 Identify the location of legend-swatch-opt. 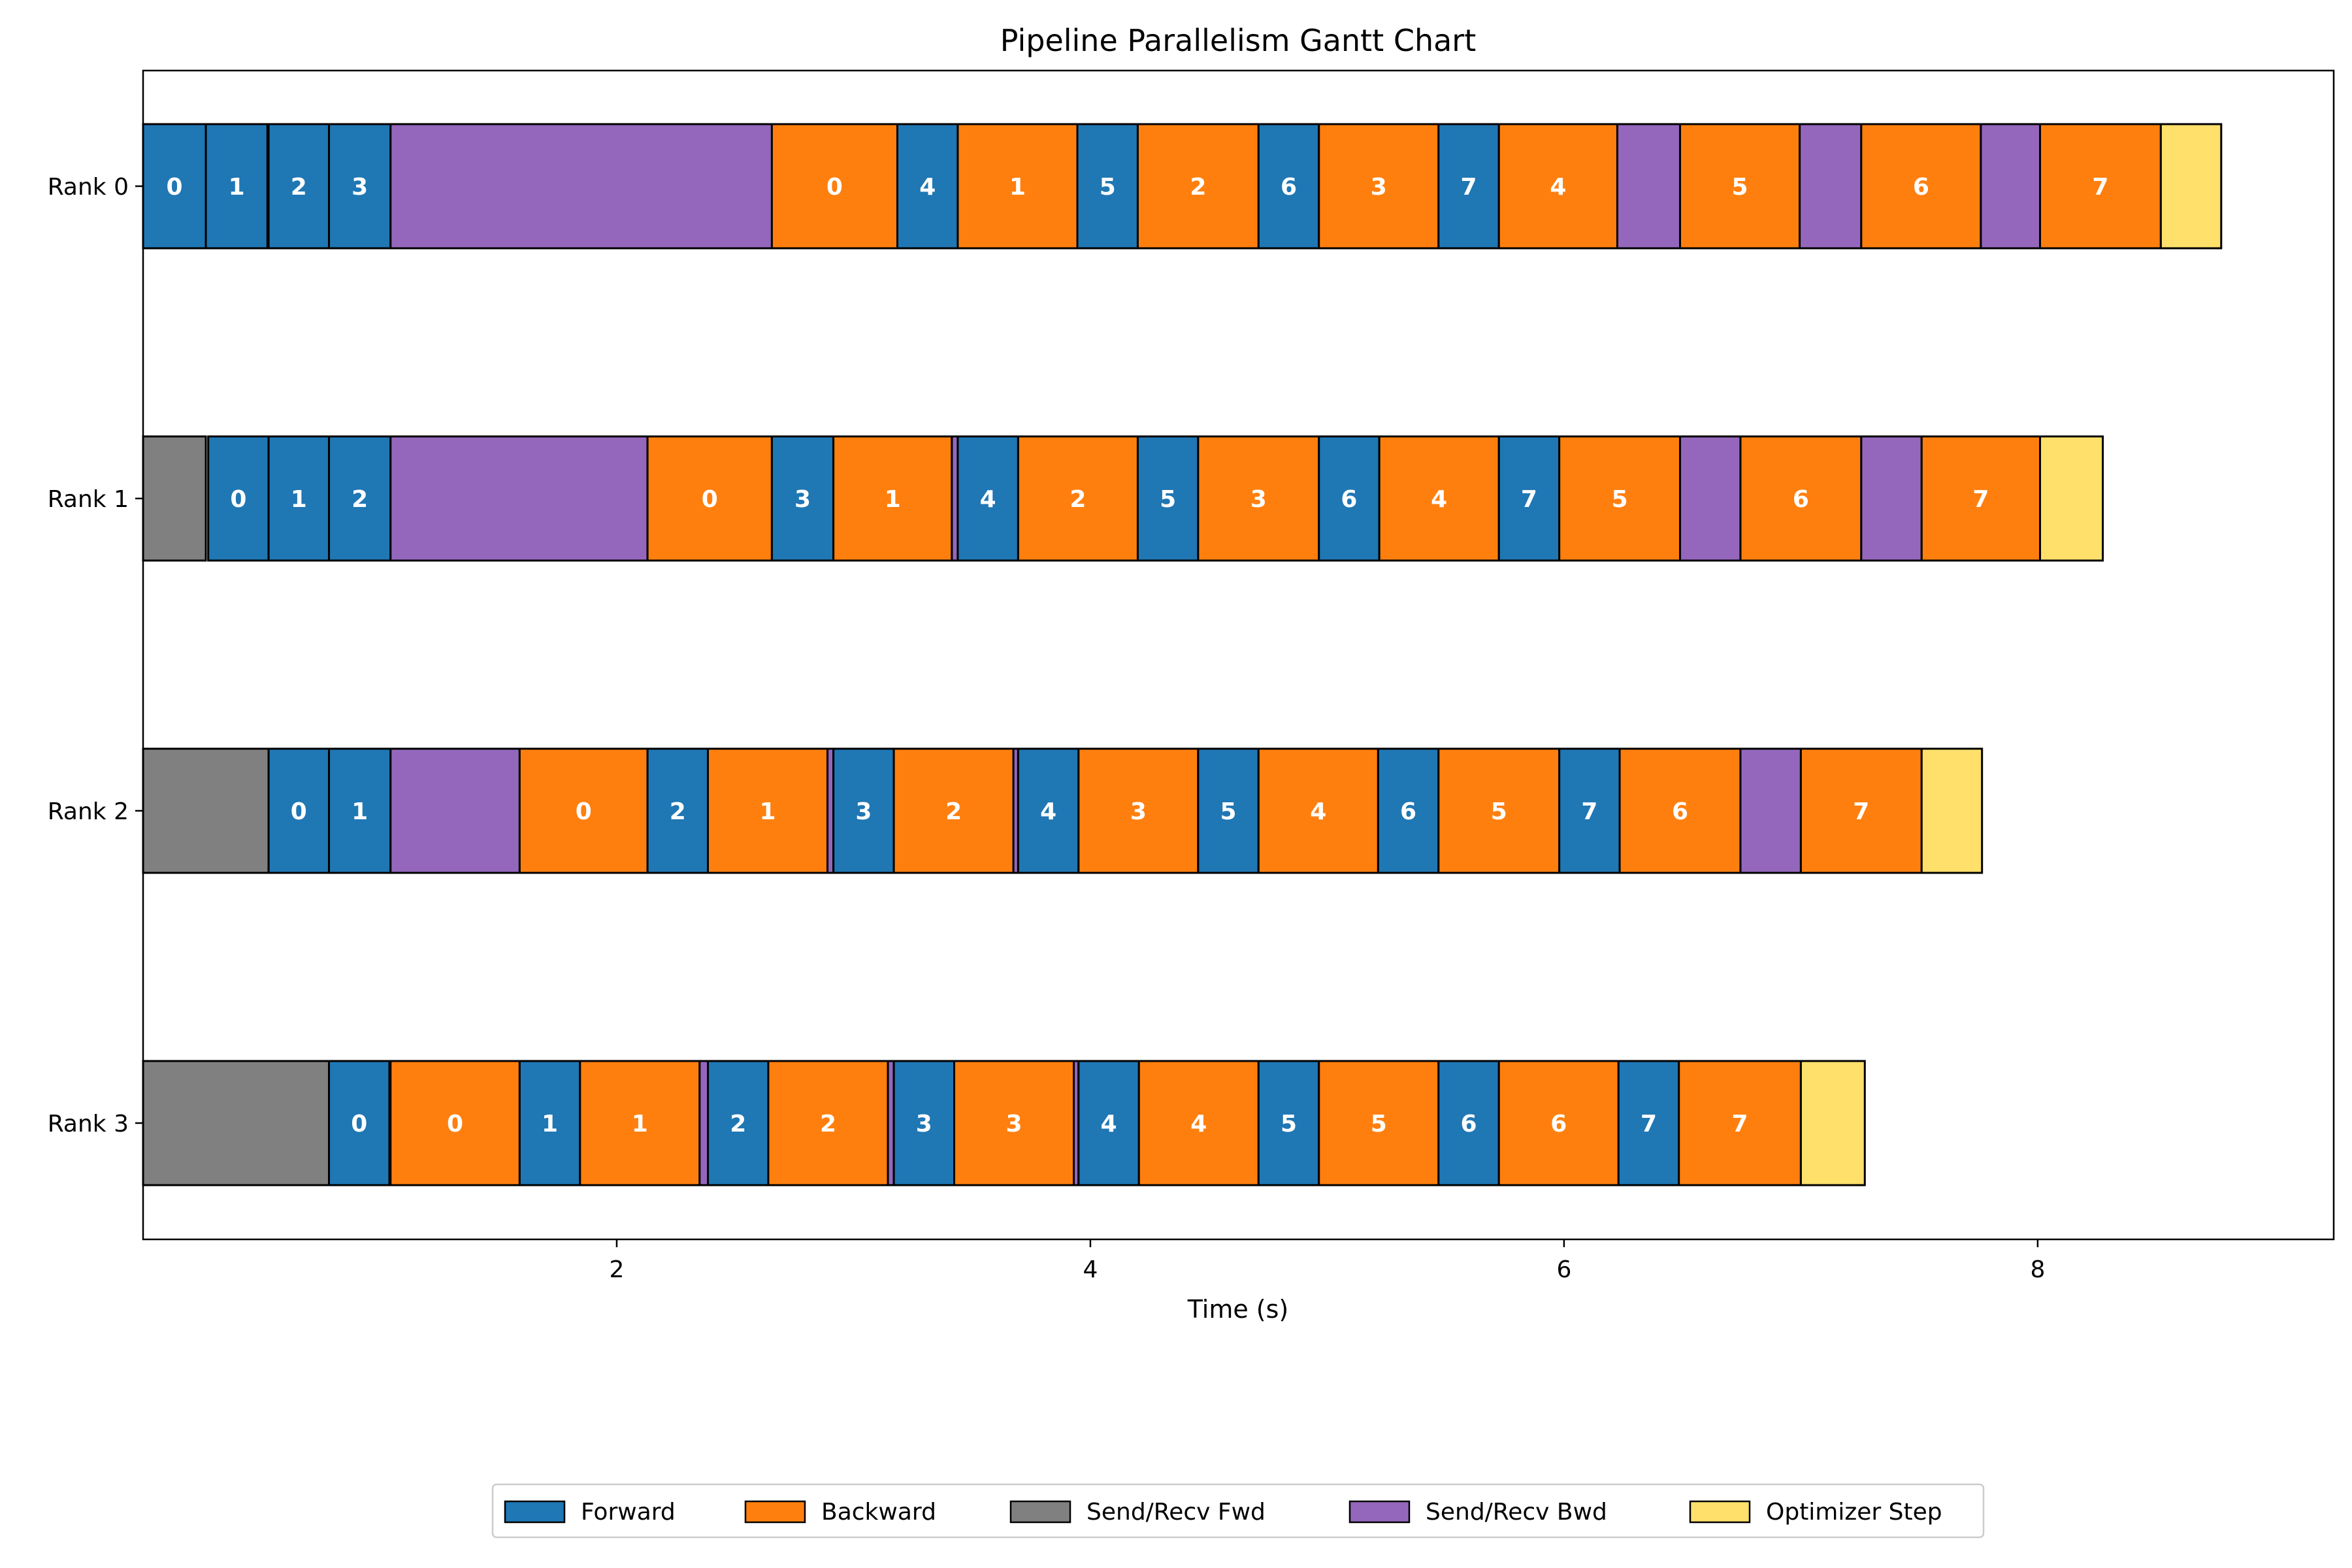
(1720, 1512).